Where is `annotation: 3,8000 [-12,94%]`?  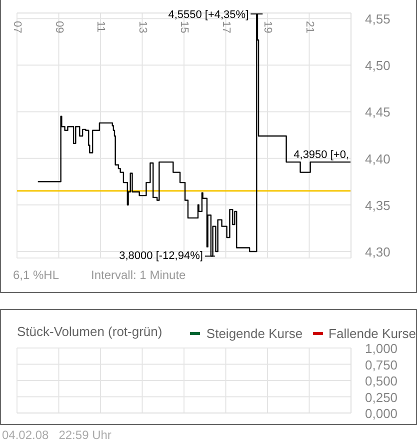
annotation: 3,8000 [-12,94%] is located at coordinates (161, 256).